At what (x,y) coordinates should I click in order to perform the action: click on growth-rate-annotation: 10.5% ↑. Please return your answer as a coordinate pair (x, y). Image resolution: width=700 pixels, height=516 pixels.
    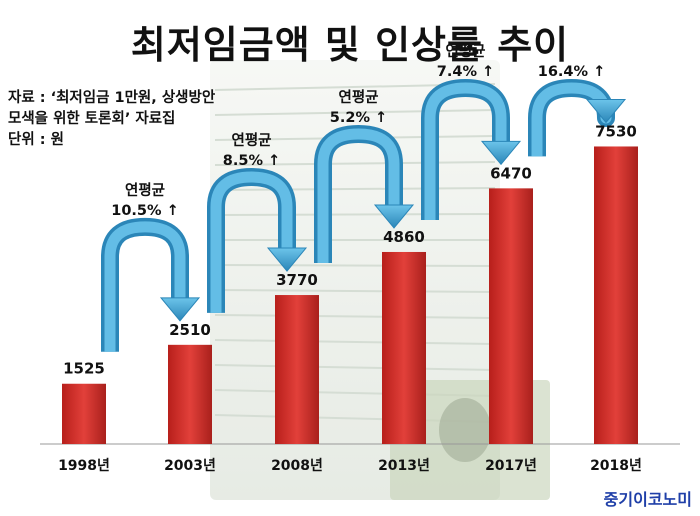
    Looking at the image, I should click on (145, 211).